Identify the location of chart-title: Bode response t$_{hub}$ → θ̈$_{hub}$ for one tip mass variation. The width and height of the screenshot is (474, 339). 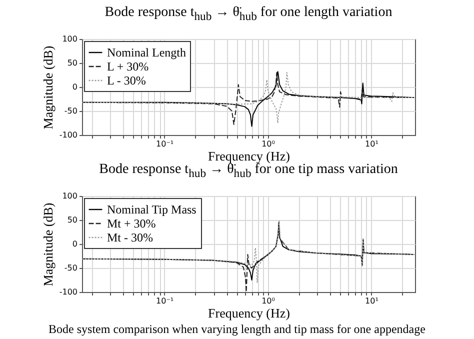
(248, 171).